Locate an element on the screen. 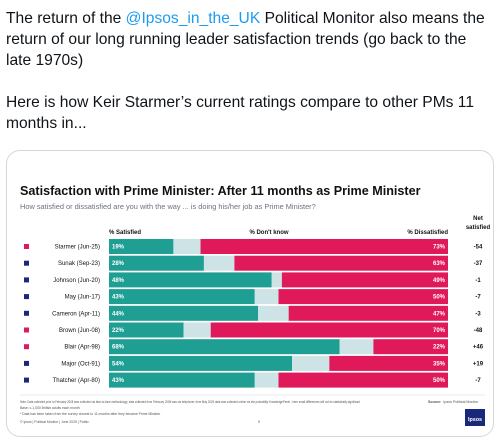 The image size is (500, 443). ipsos-logo-text: Ipsos is located at coordinates (475, 420).